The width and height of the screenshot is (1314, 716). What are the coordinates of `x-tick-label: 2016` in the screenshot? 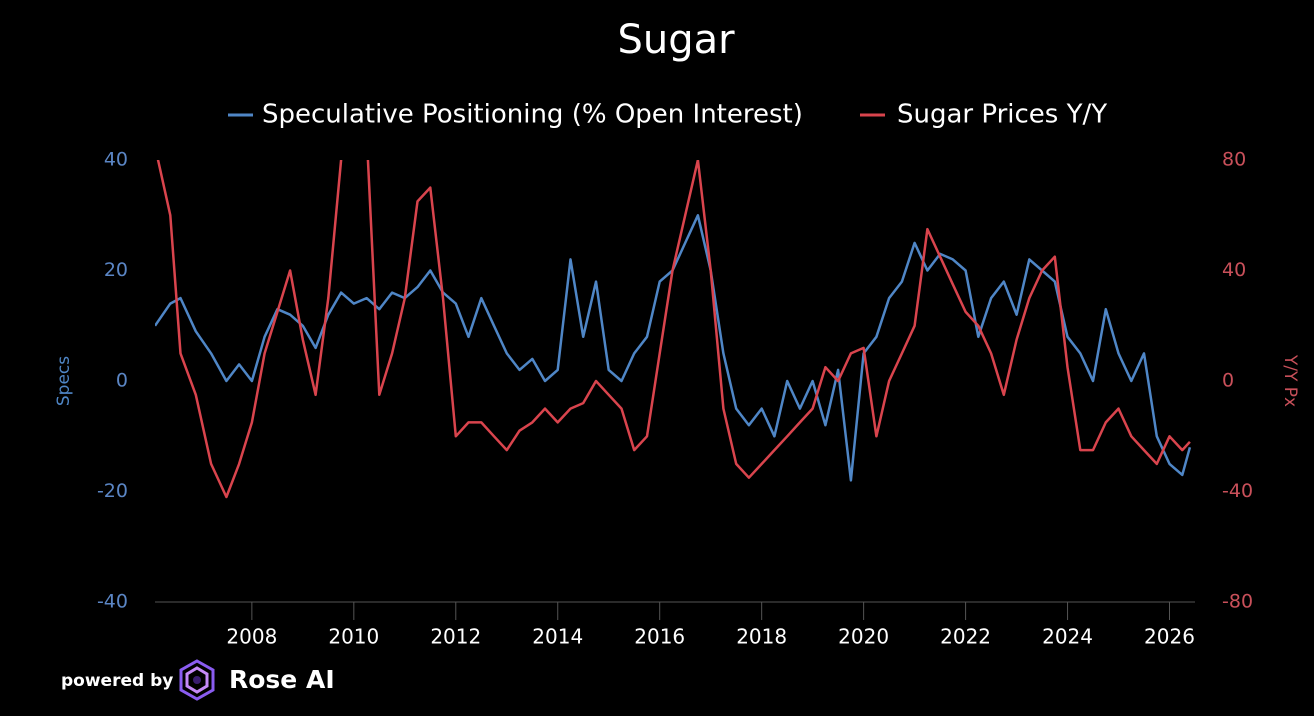 It's located at (659, 637).